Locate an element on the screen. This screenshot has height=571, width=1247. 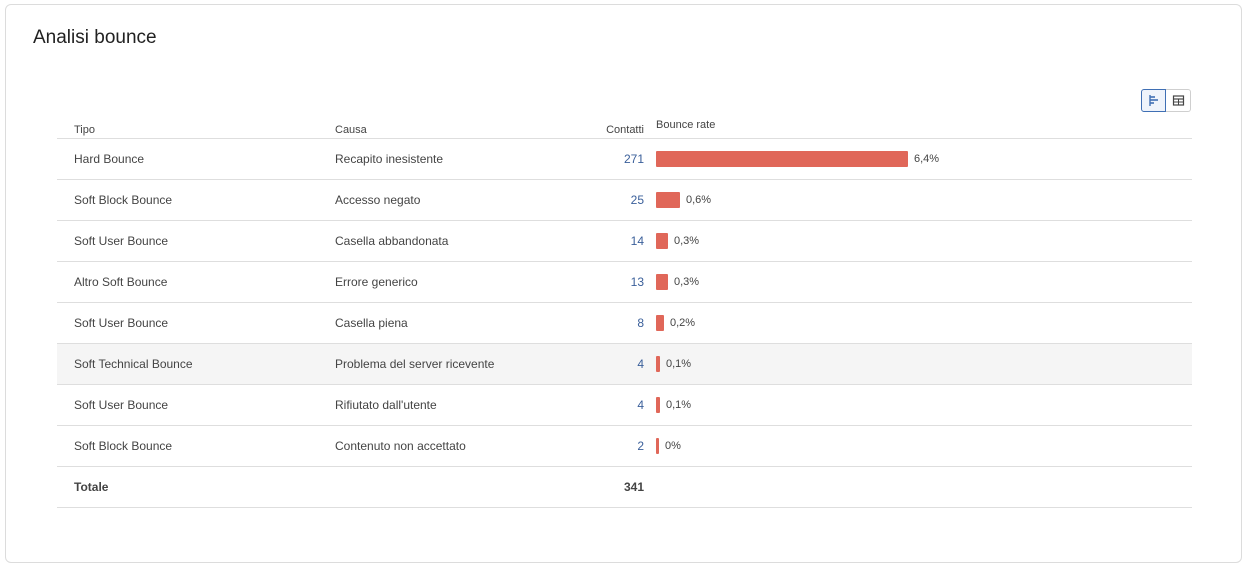
row-tipo: Soft Technical Bounce is located at coordinates (133, 364).